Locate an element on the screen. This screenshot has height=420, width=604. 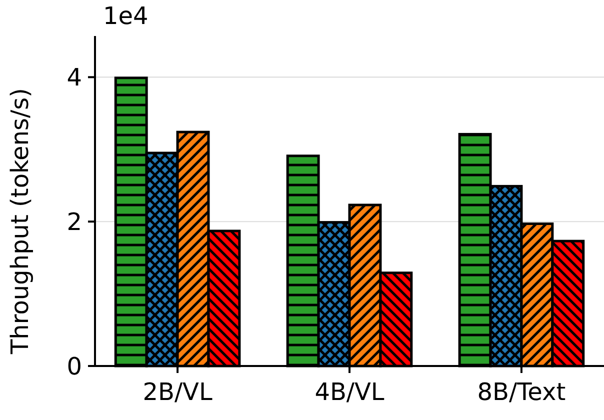
y-tick-label: 4 is located at coordinates (74, 78).